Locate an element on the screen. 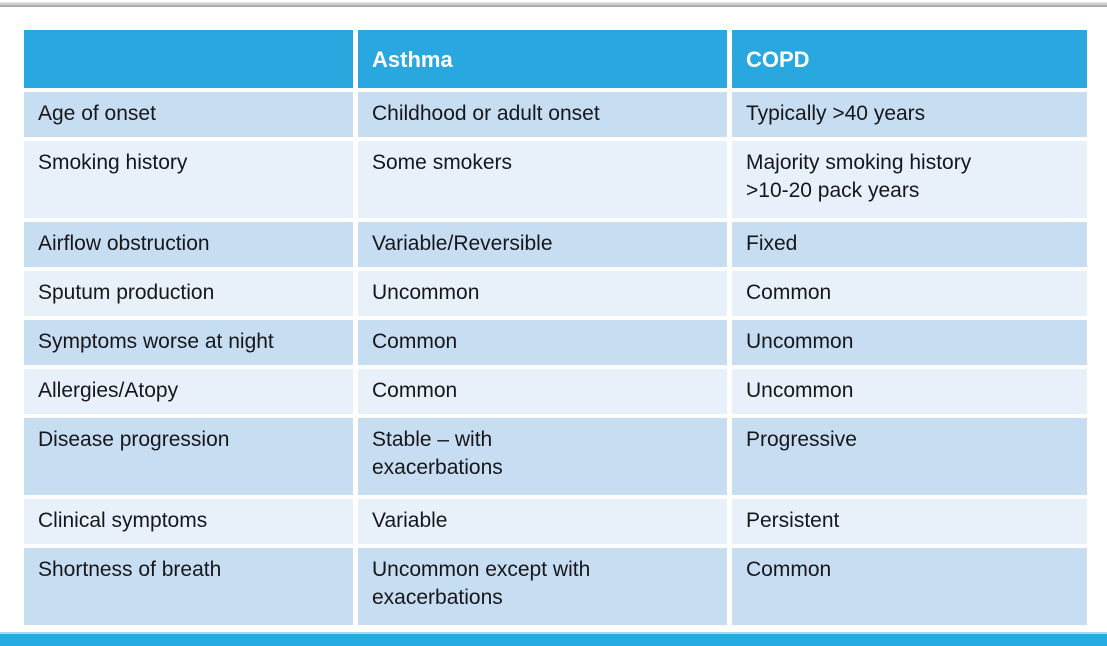 The width and height of the screenshot is (1107, 646). row-label-cell: Airflow obstruction is located at coordinates (188, 244).